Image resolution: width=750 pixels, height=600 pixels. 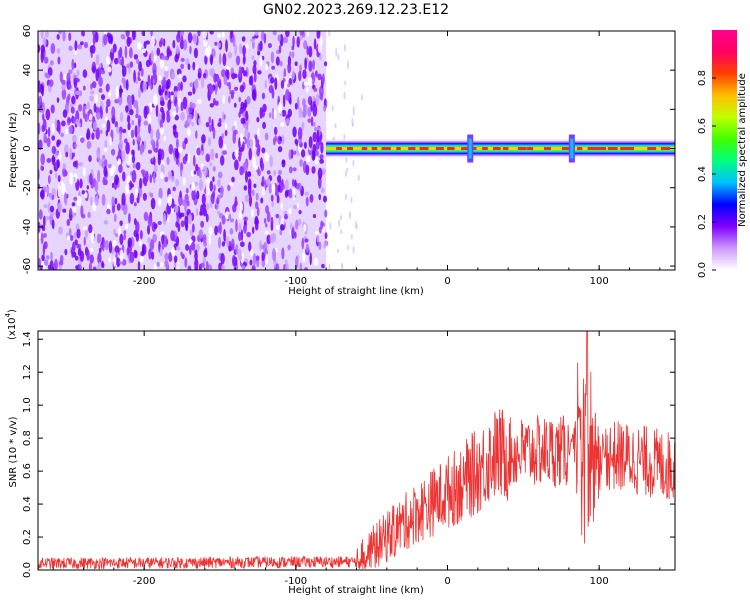 What do you see at coordinates (27, 148) in the screenshot?
I see `spectrogram-ytick-label: 0` at bounding box center [27, 148].